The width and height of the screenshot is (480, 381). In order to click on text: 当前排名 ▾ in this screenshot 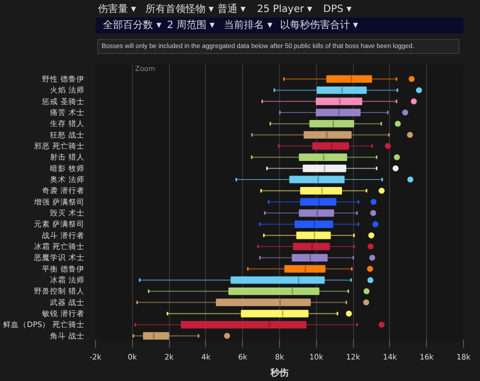, I will do `click(248, 25)`.